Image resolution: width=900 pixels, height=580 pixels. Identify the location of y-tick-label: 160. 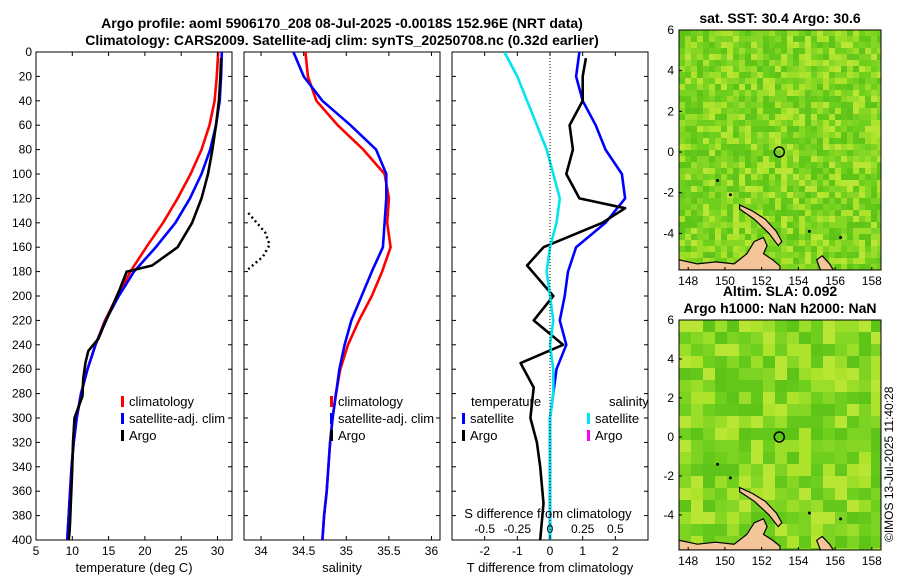
(22, 247).